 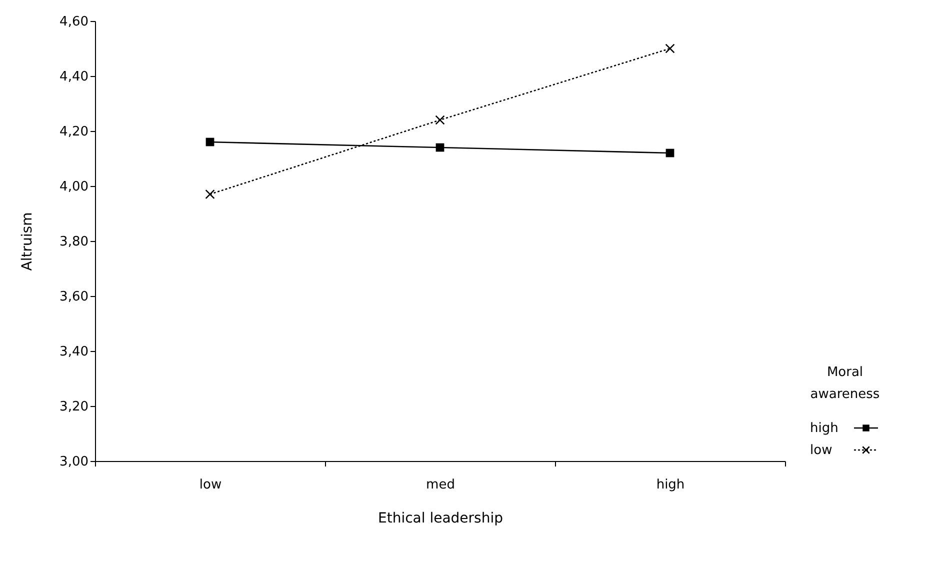 What do you see at coordinates (824, 428) in the screenshot?
I see `legend-label: high` at bounding box center [824, 428].